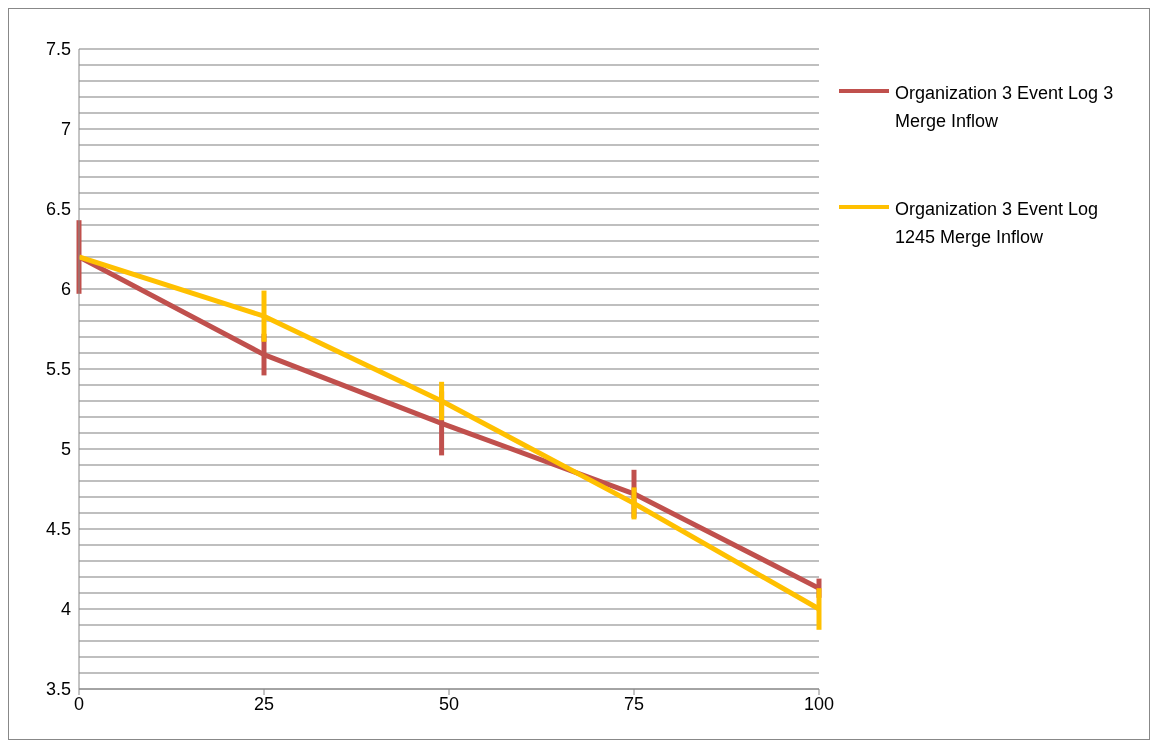 The height and width of the screenshot is (742, 1152). Describe the element at coordinates (65, 449) in the screenshot. I see `y-tick-label: 5` at that location.